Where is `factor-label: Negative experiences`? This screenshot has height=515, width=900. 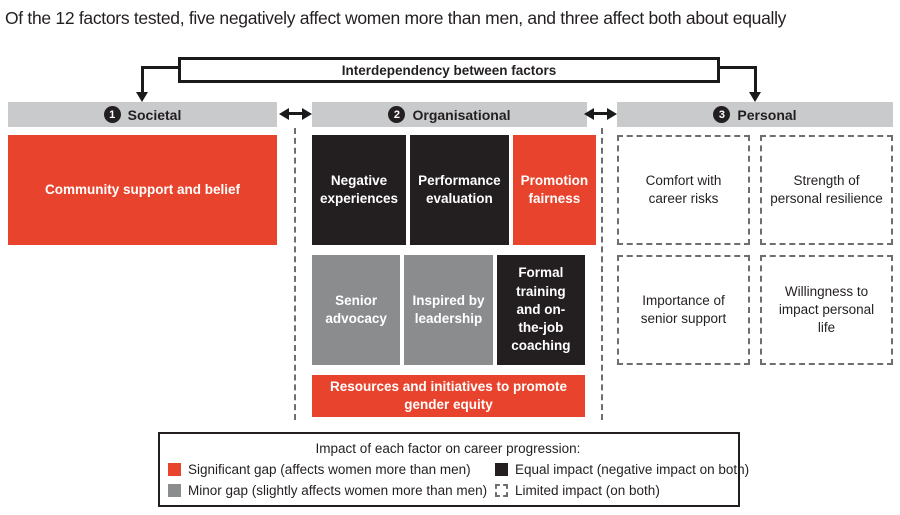 factor-label: Negative experiences is located at coordinates (359, 189).